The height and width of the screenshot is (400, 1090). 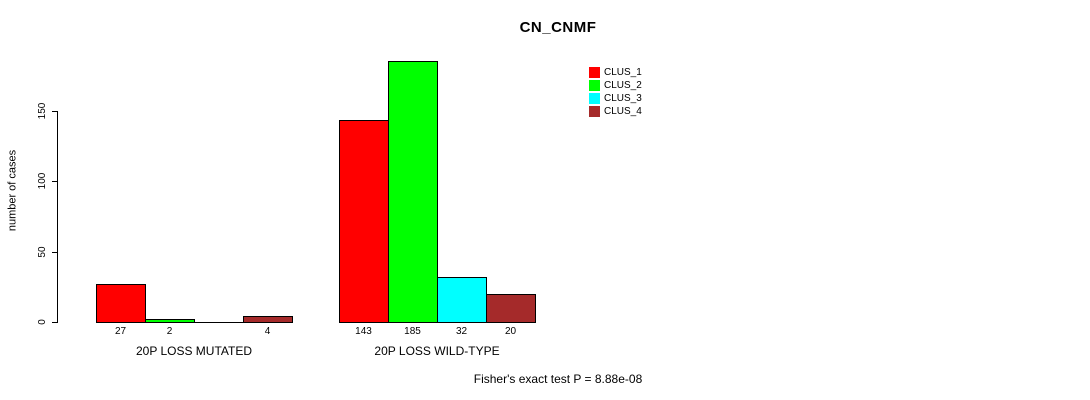 What do you see at coordinates (623, 111) in the screenshot?
I see `legend-item-label: CLUS_4` at bounding box center [623, 111].